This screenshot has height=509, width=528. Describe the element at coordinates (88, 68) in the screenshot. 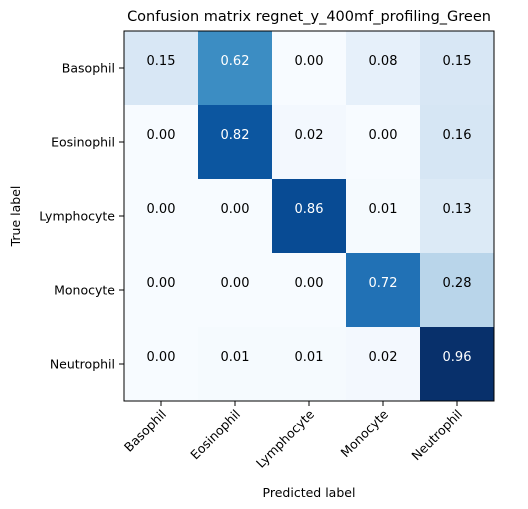

I see `y-tick-label: Basophil` at that location.